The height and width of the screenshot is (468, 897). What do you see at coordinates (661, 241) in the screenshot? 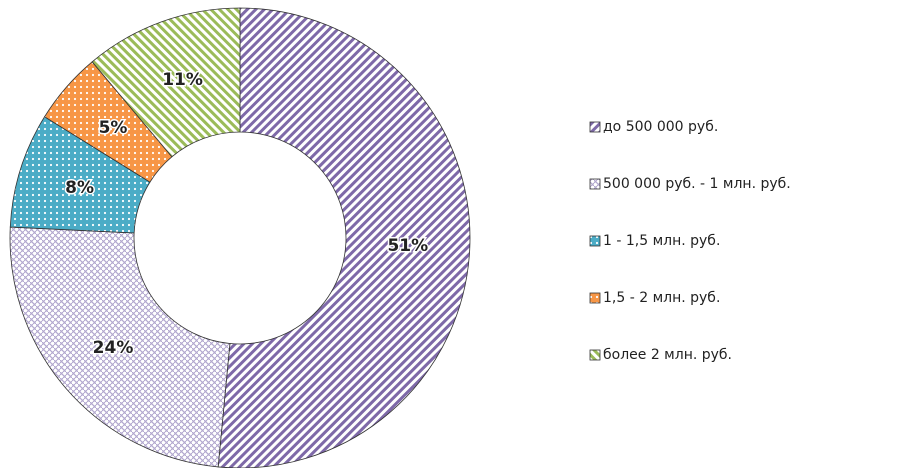
I see `legend-label: 1 - 1,5 млн. руб.` at bounding box center [661, 241].